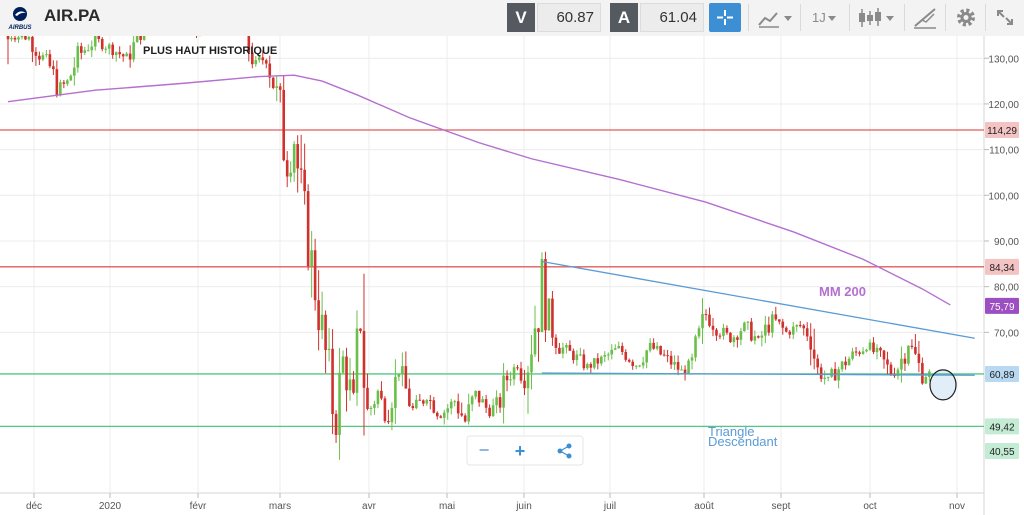  I want to click on toolbar: AIRBUS AIR.PA V 60.87 A 61.04 1J, so click(512, 18).